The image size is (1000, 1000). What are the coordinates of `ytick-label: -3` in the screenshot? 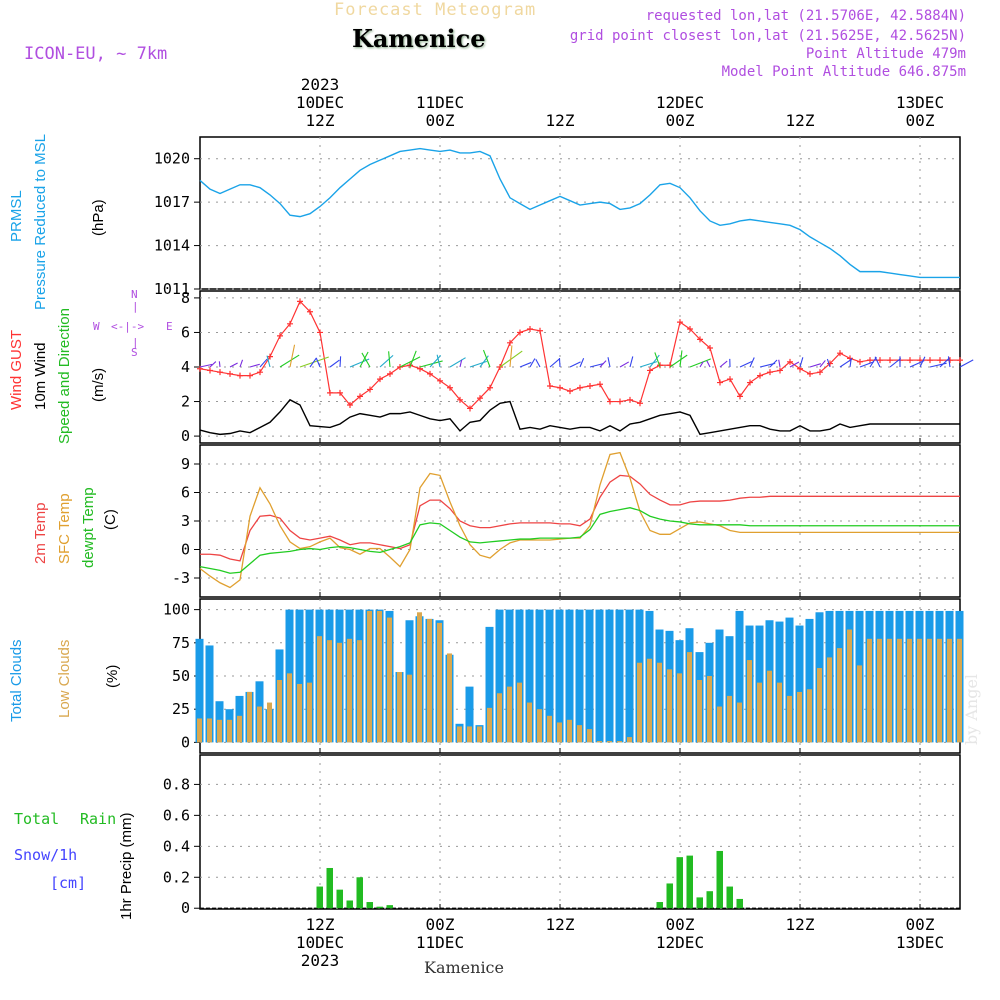 It's located at (181, 578).